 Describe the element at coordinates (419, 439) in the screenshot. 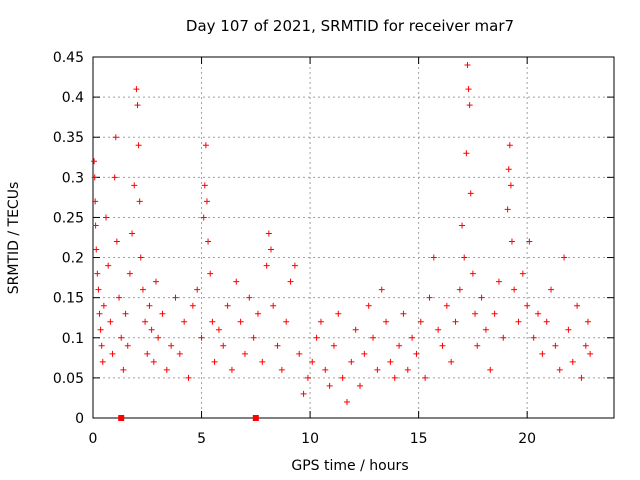

I see `x-tick-label: 15` at that location.